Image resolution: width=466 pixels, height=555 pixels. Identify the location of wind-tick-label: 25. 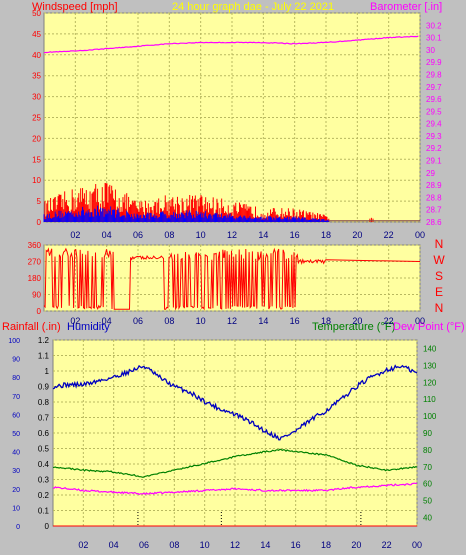
(36, 118).